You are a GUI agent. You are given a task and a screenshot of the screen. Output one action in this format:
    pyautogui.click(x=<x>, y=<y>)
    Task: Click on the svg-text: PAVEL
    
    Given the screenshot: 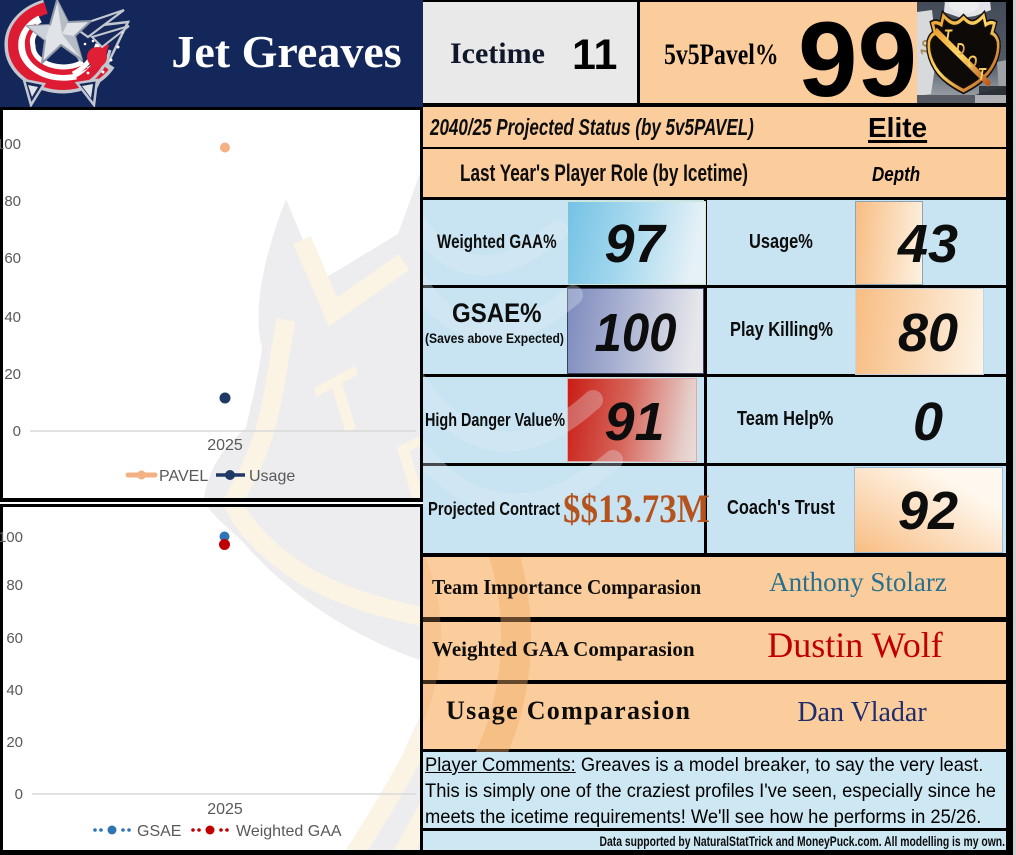 What is the action you would take?
    pyautogui.click(x=183, y=476)
    